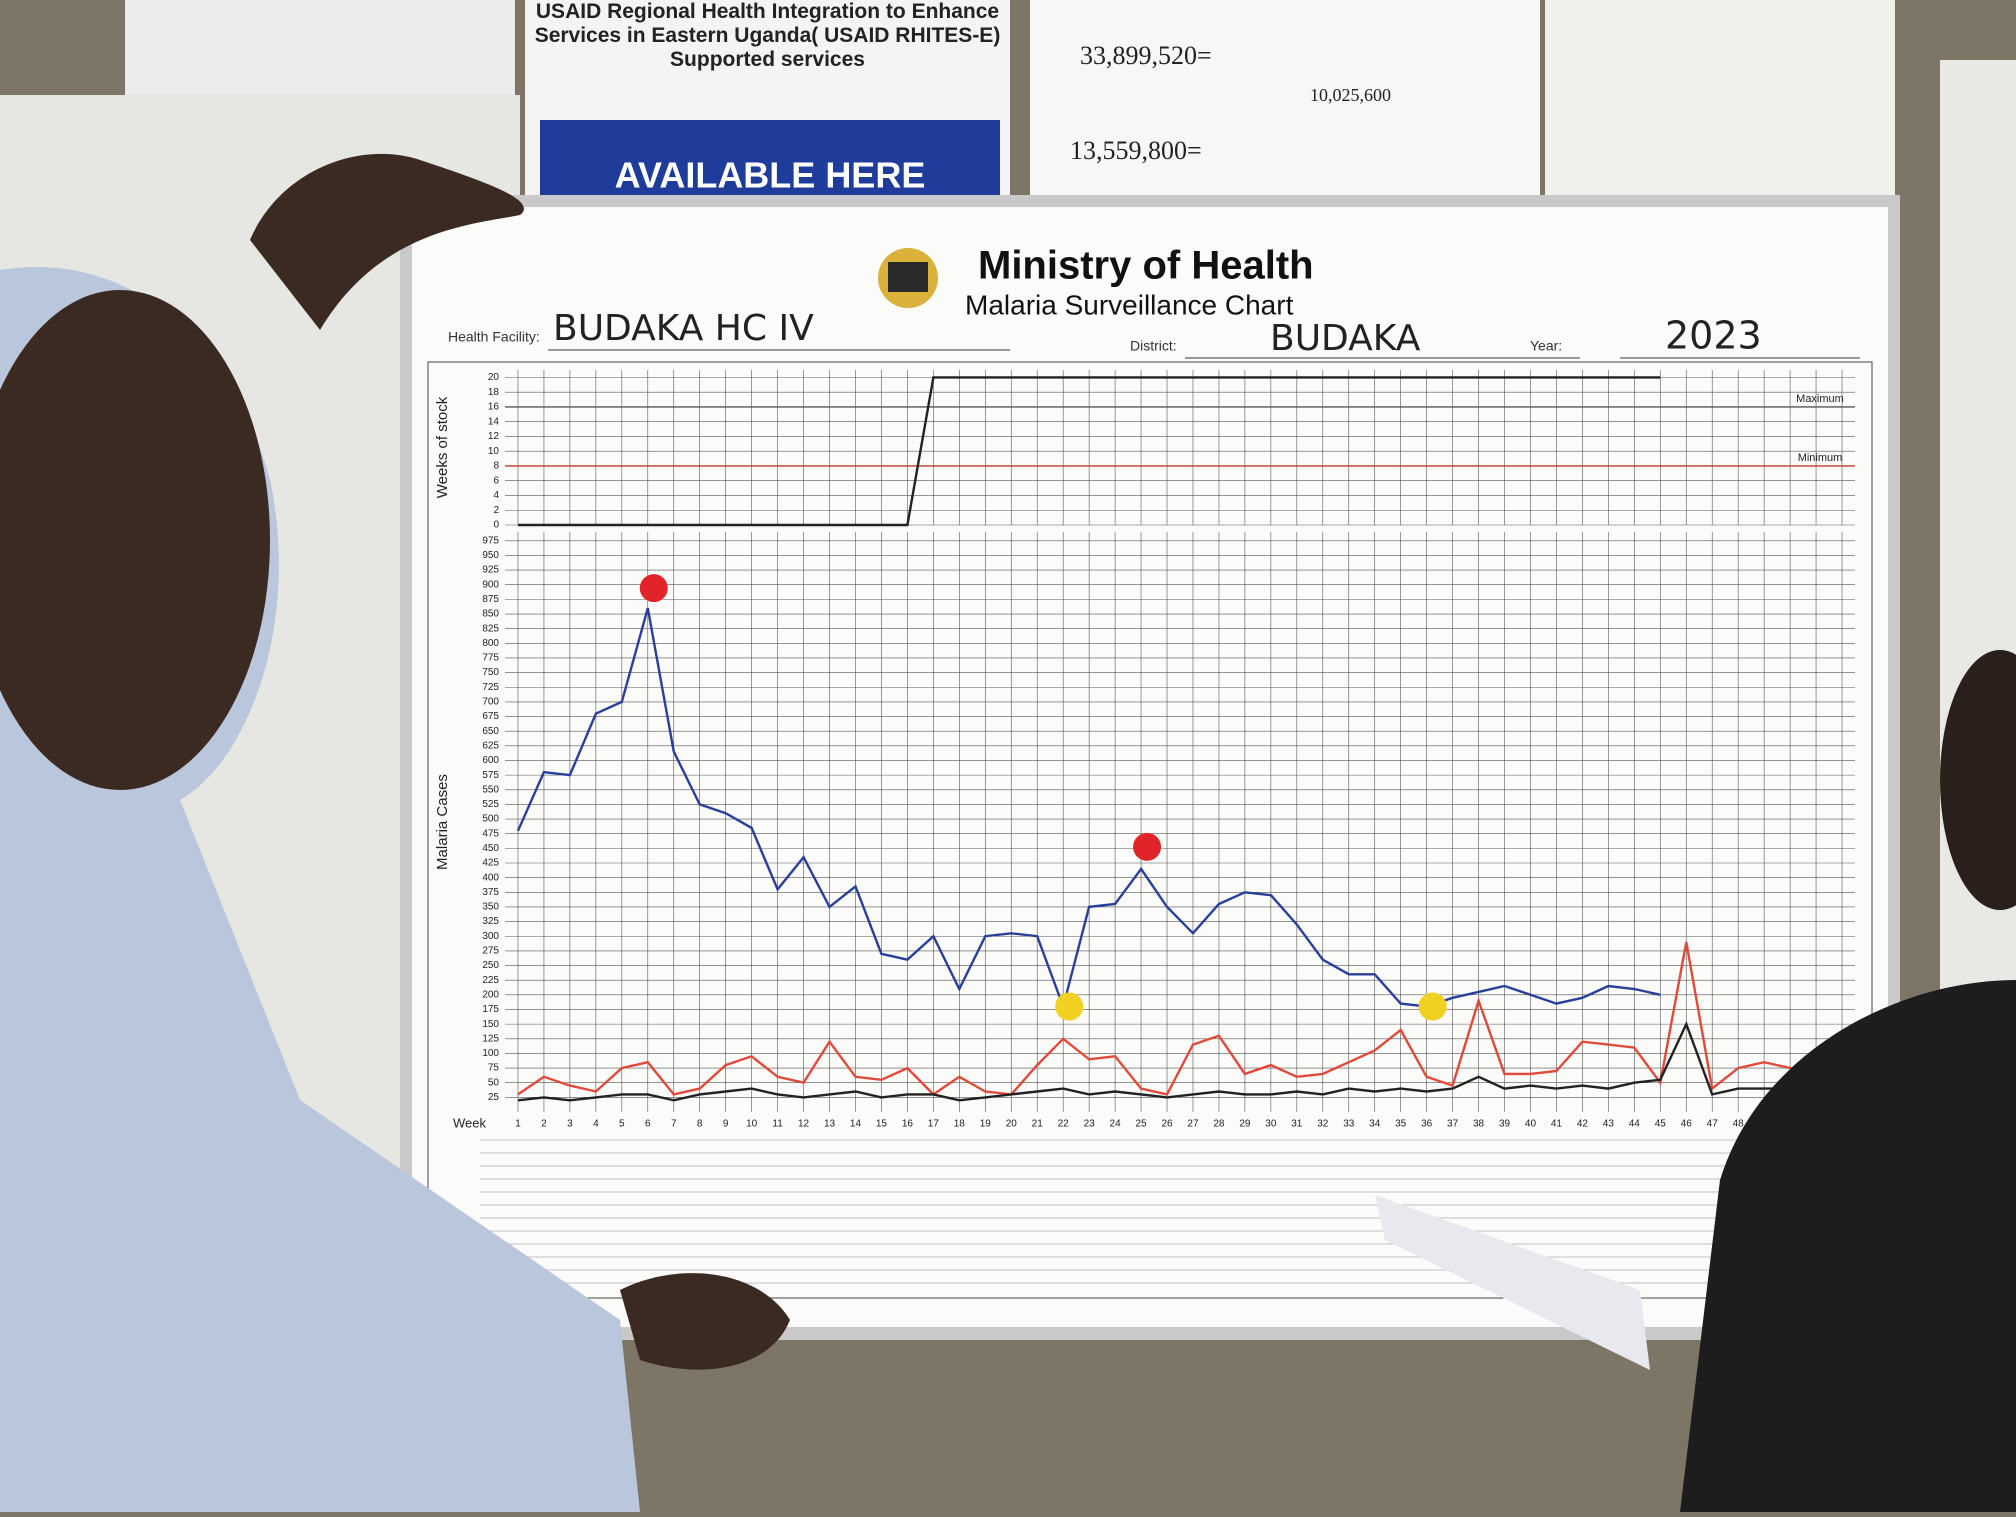 This screenshot has width=2016, height=1517. What do you see at coordinates (496, 466) in the screenshot?
I see `y-tick-label: 8` at bounding box center [496, 466].